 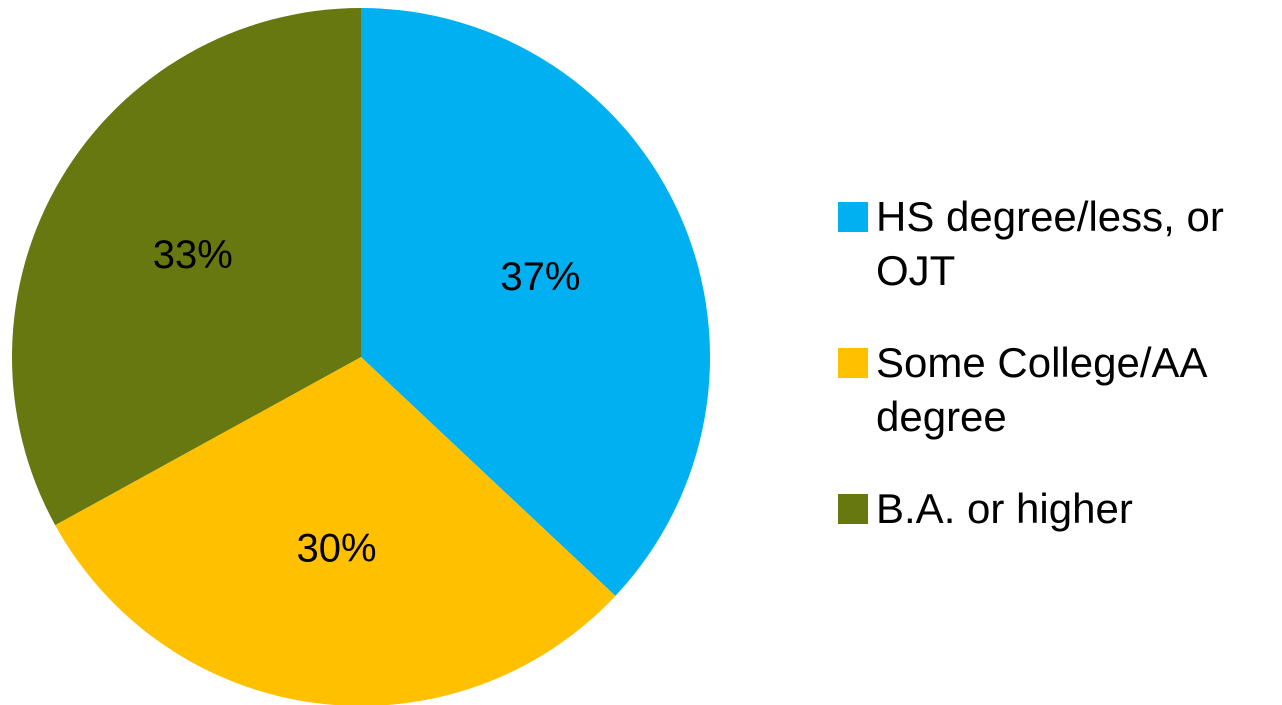 What do you see at coordinates (540, 277) in the screenshot?
I see `data-label: 37%` at bounding box center [540, 277].